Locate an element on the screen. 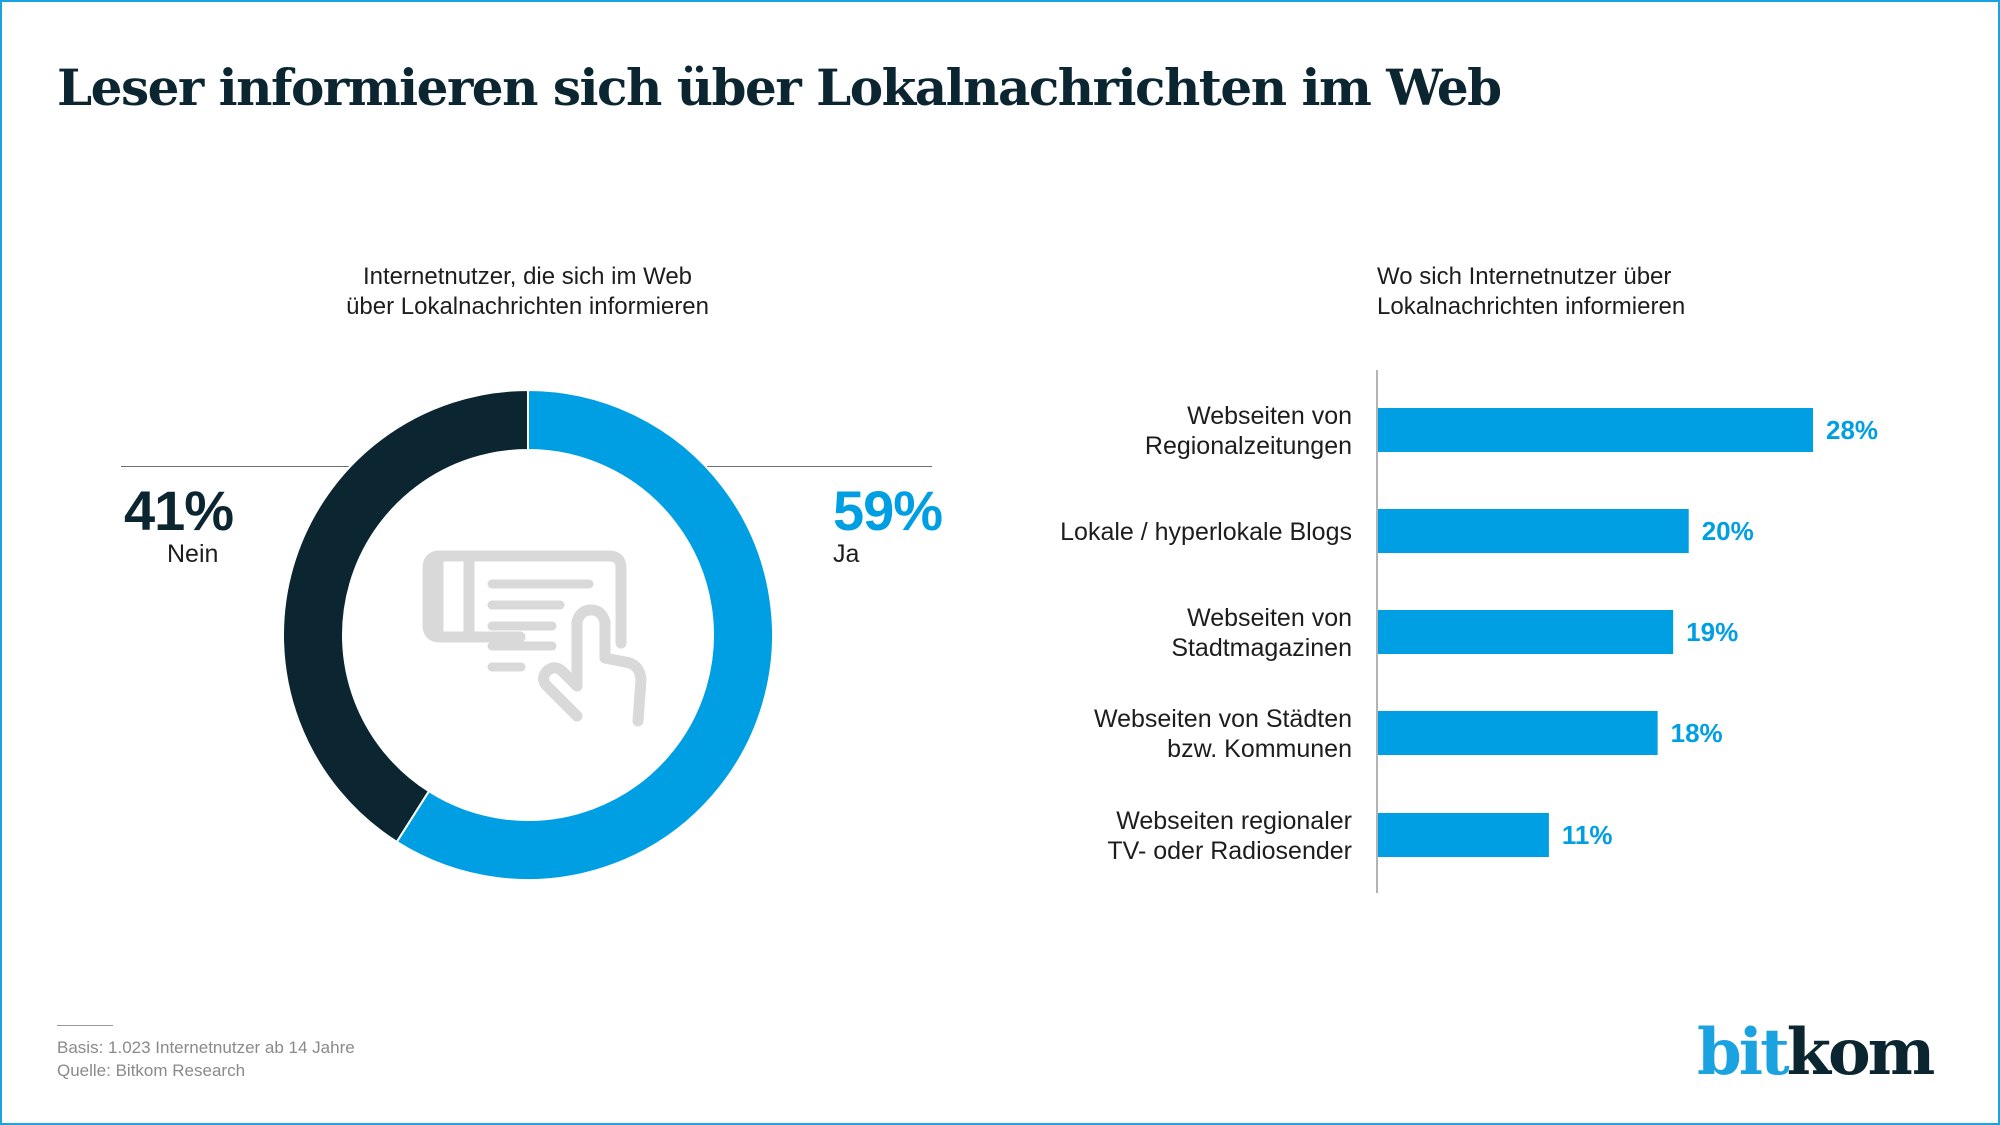  bar-title-line-1: Wo sich Internetnutzer über is located at coordinates (1524, 276).